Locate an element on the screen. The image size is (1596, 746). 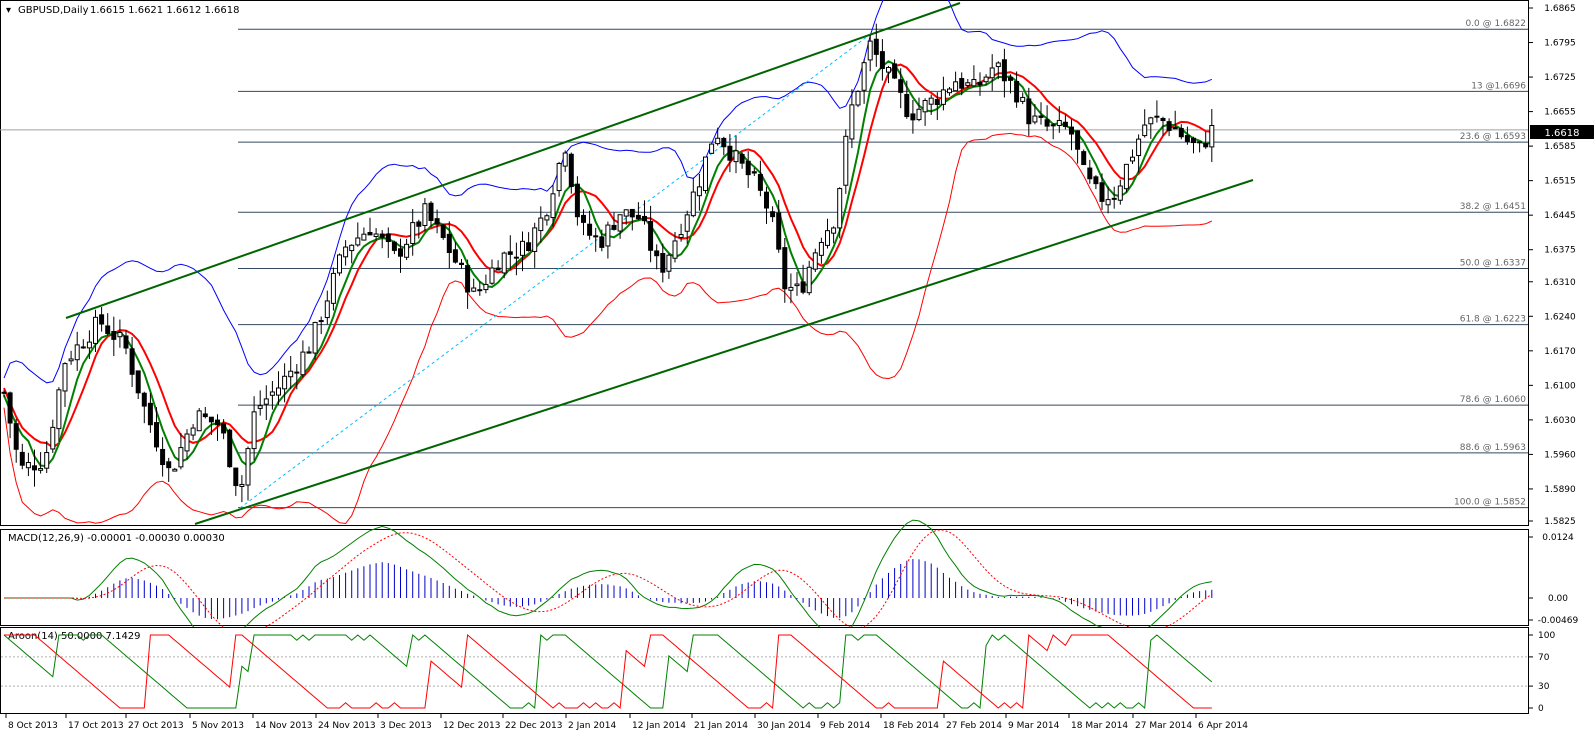
macd-tick-label: -0.00469 is located at coordinates (1558, 621).